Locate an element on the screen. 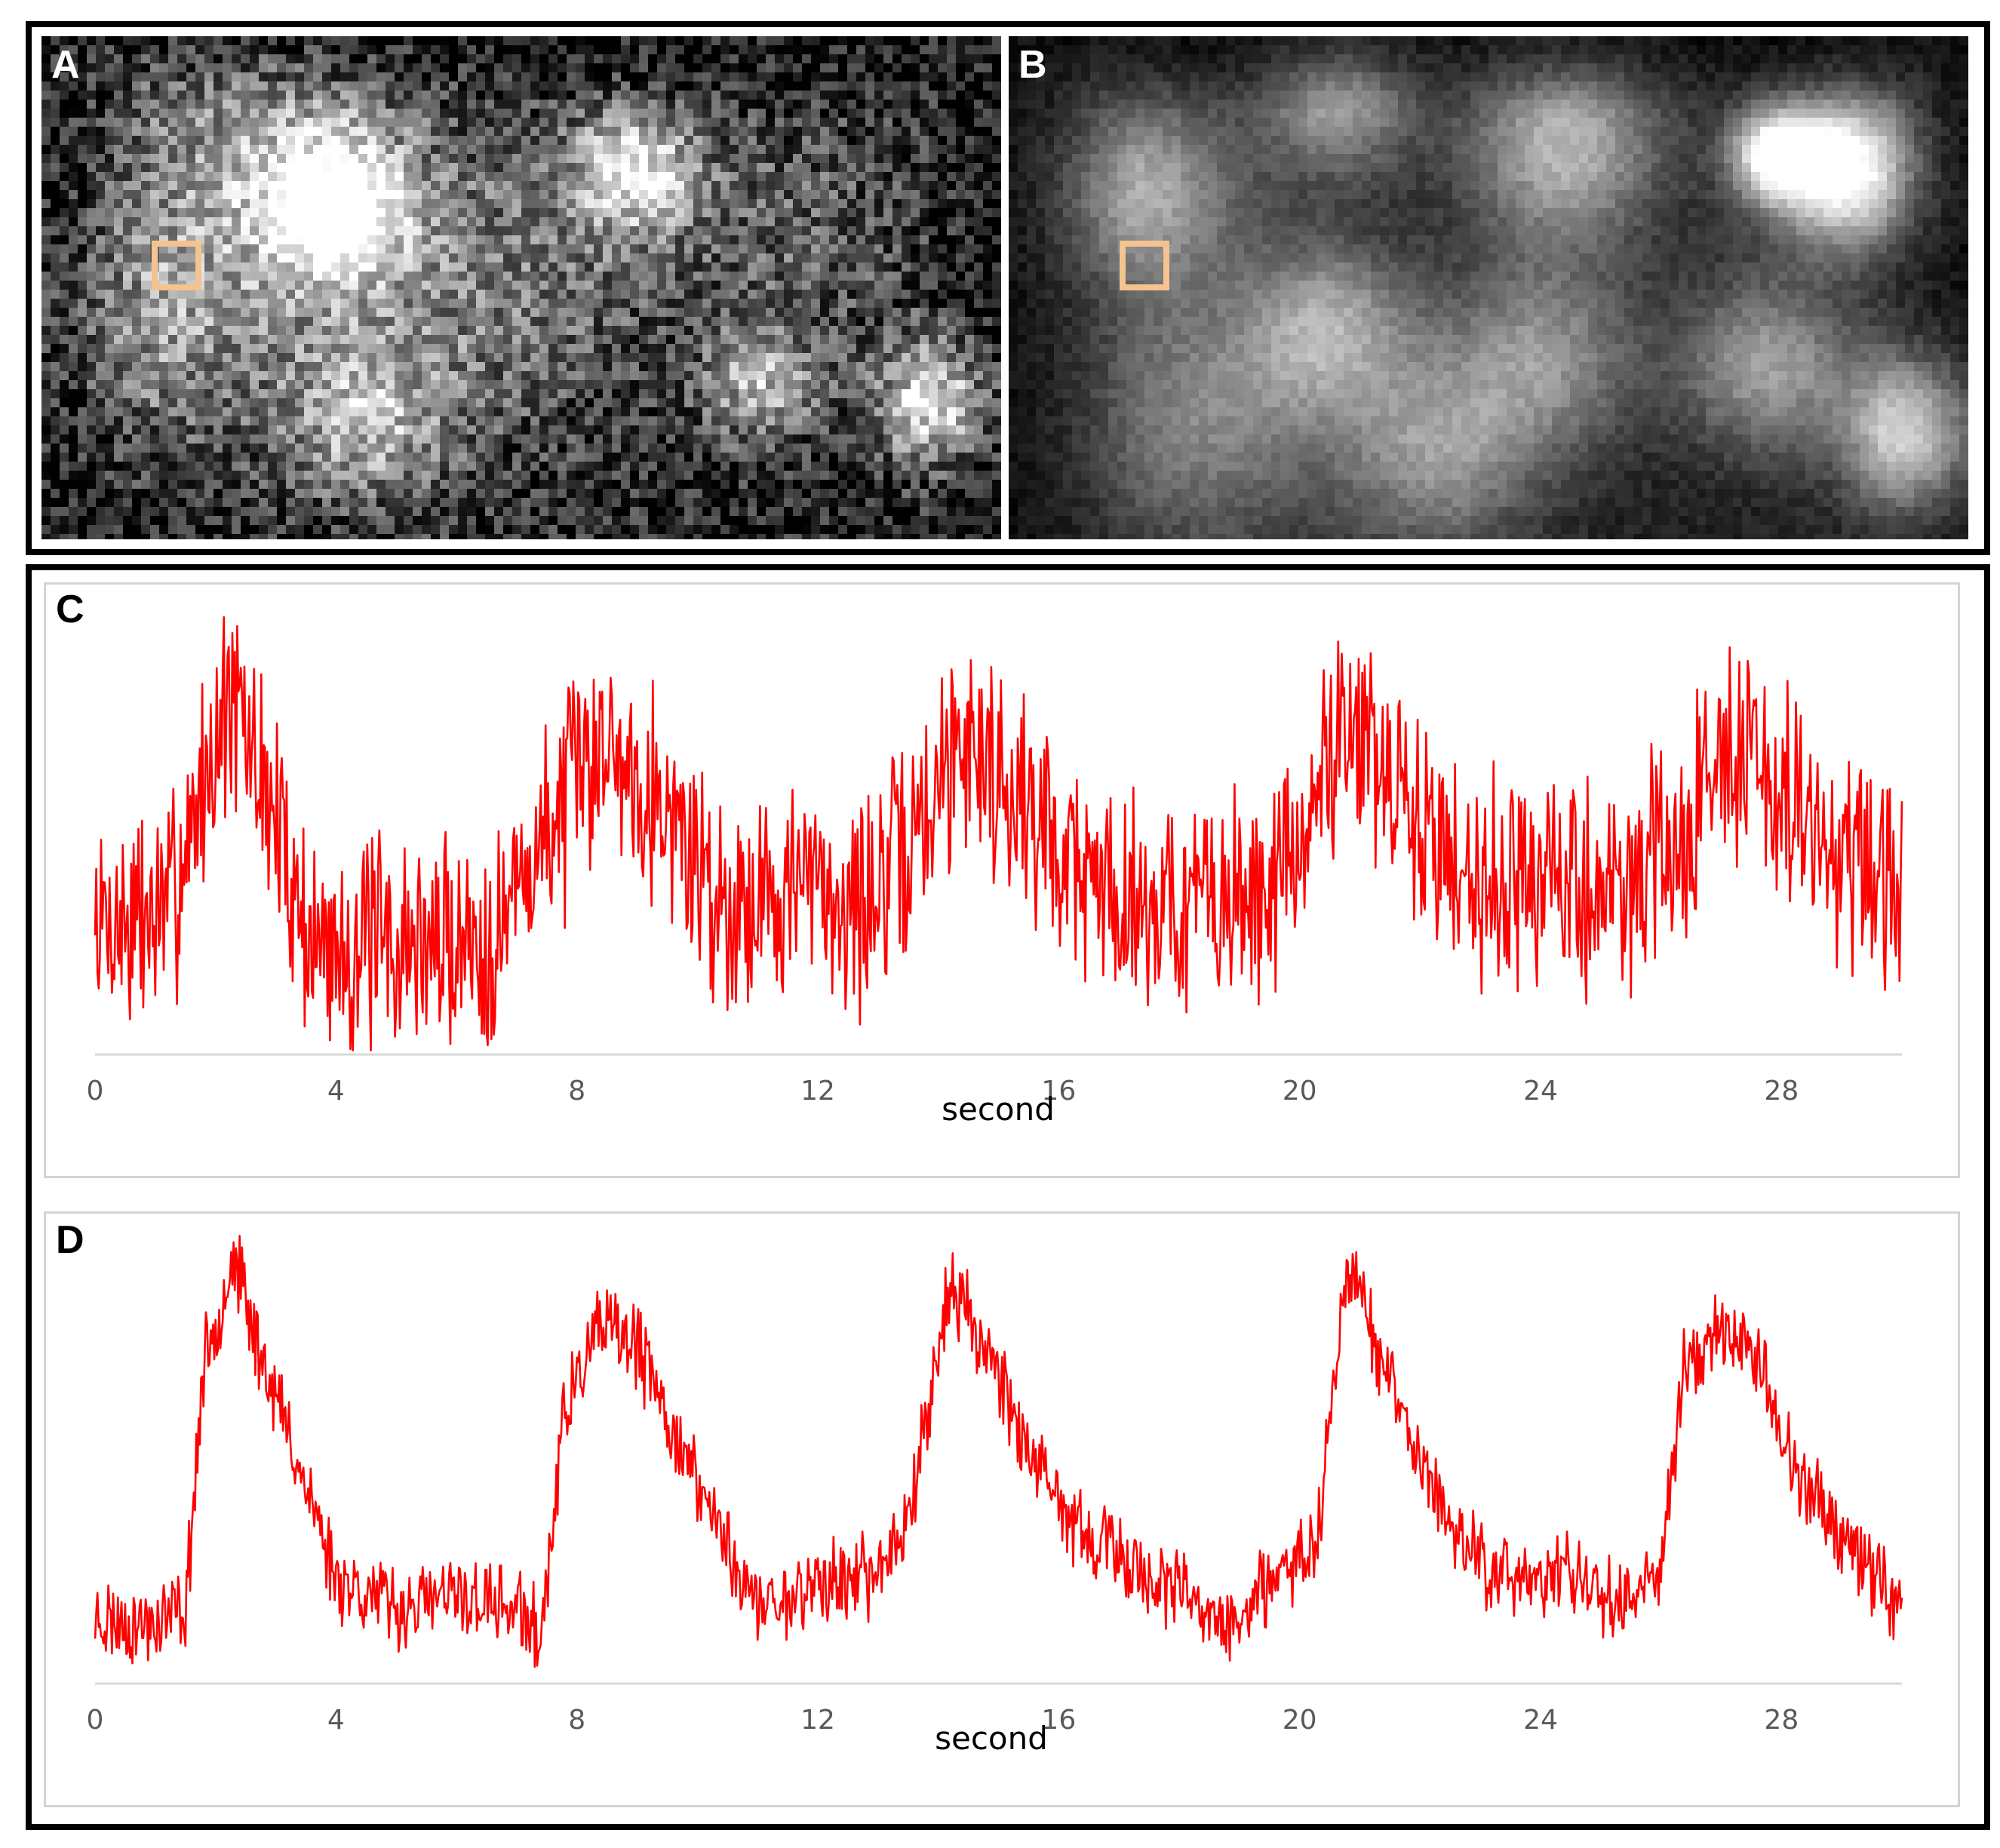 The image size is (2000, 1848). microscopy-image-b-canvas is located at coordinates (1488, 287).